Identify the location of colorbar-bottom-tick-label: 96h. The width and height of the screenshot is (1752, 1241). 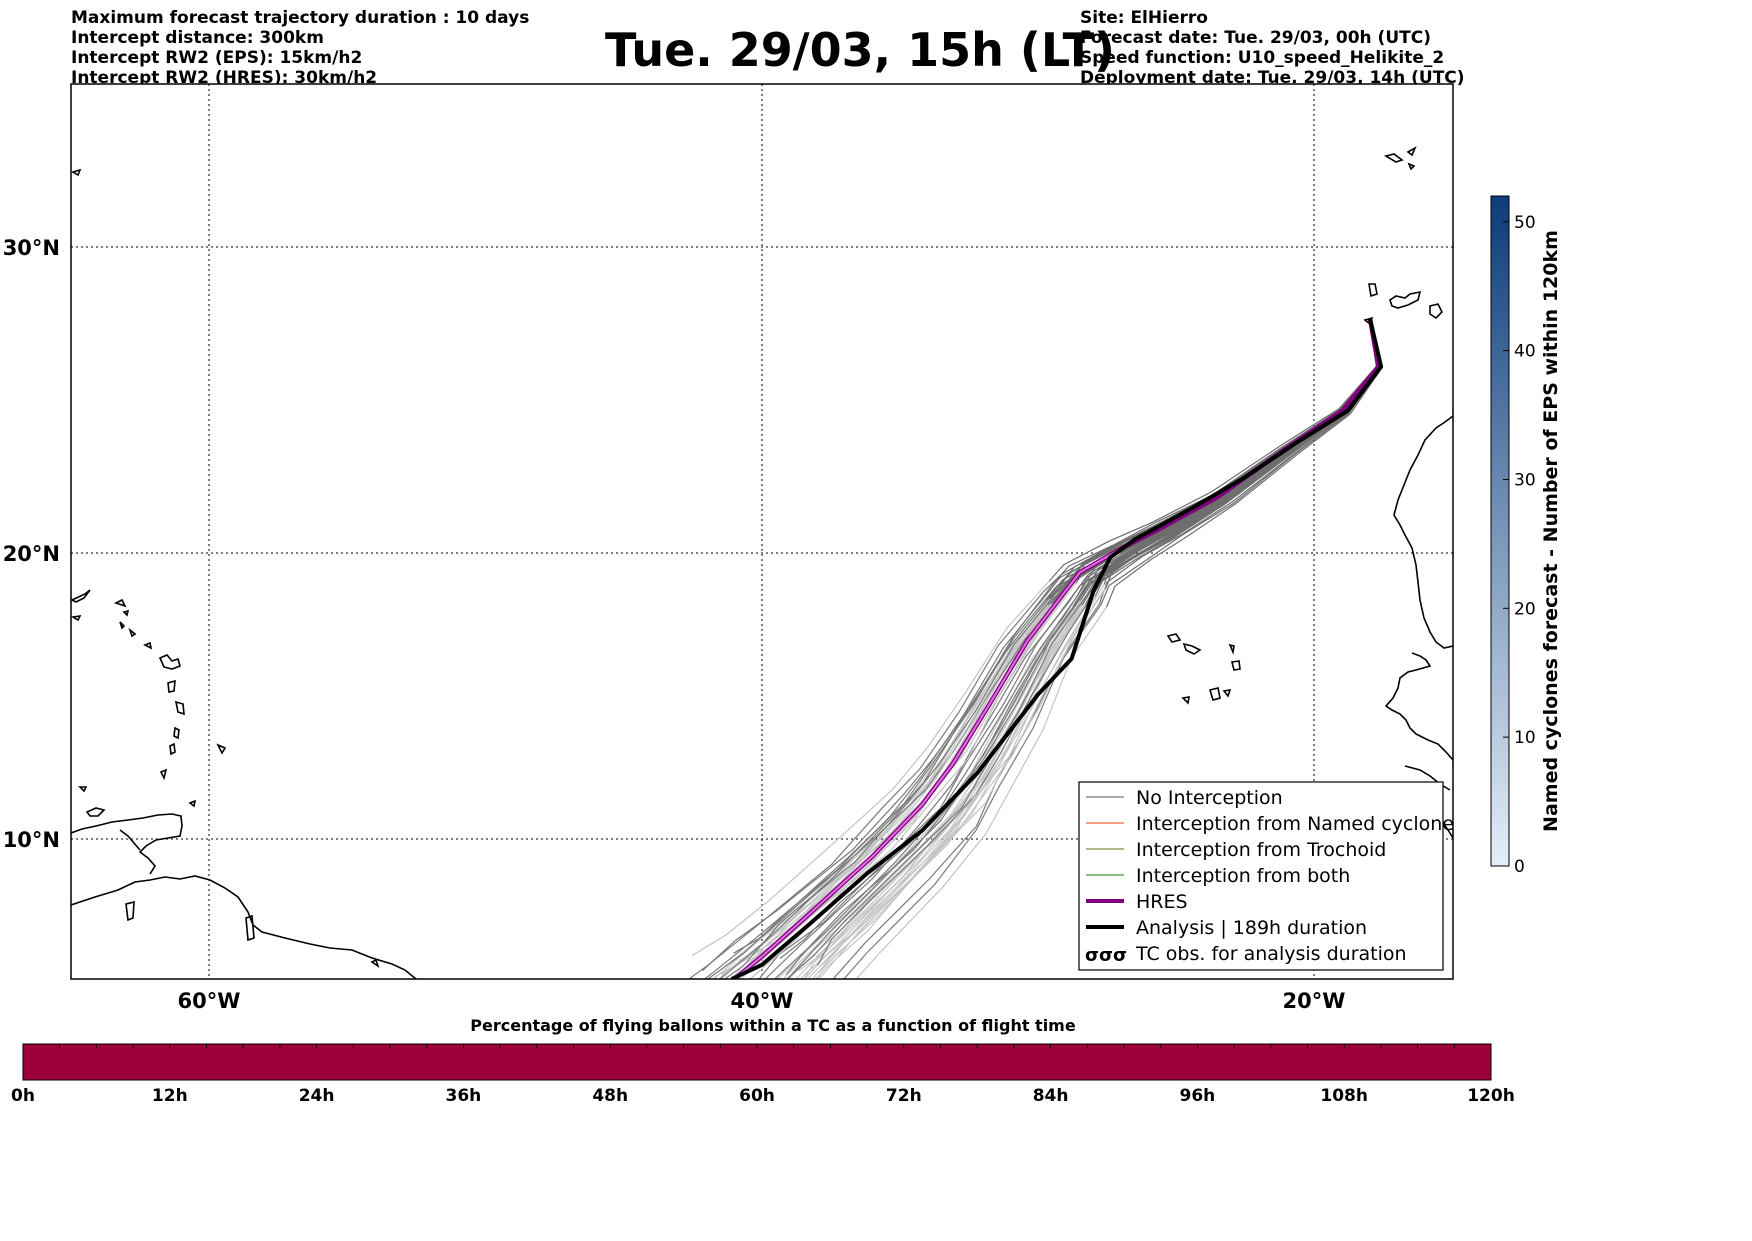
(1198, 1096).